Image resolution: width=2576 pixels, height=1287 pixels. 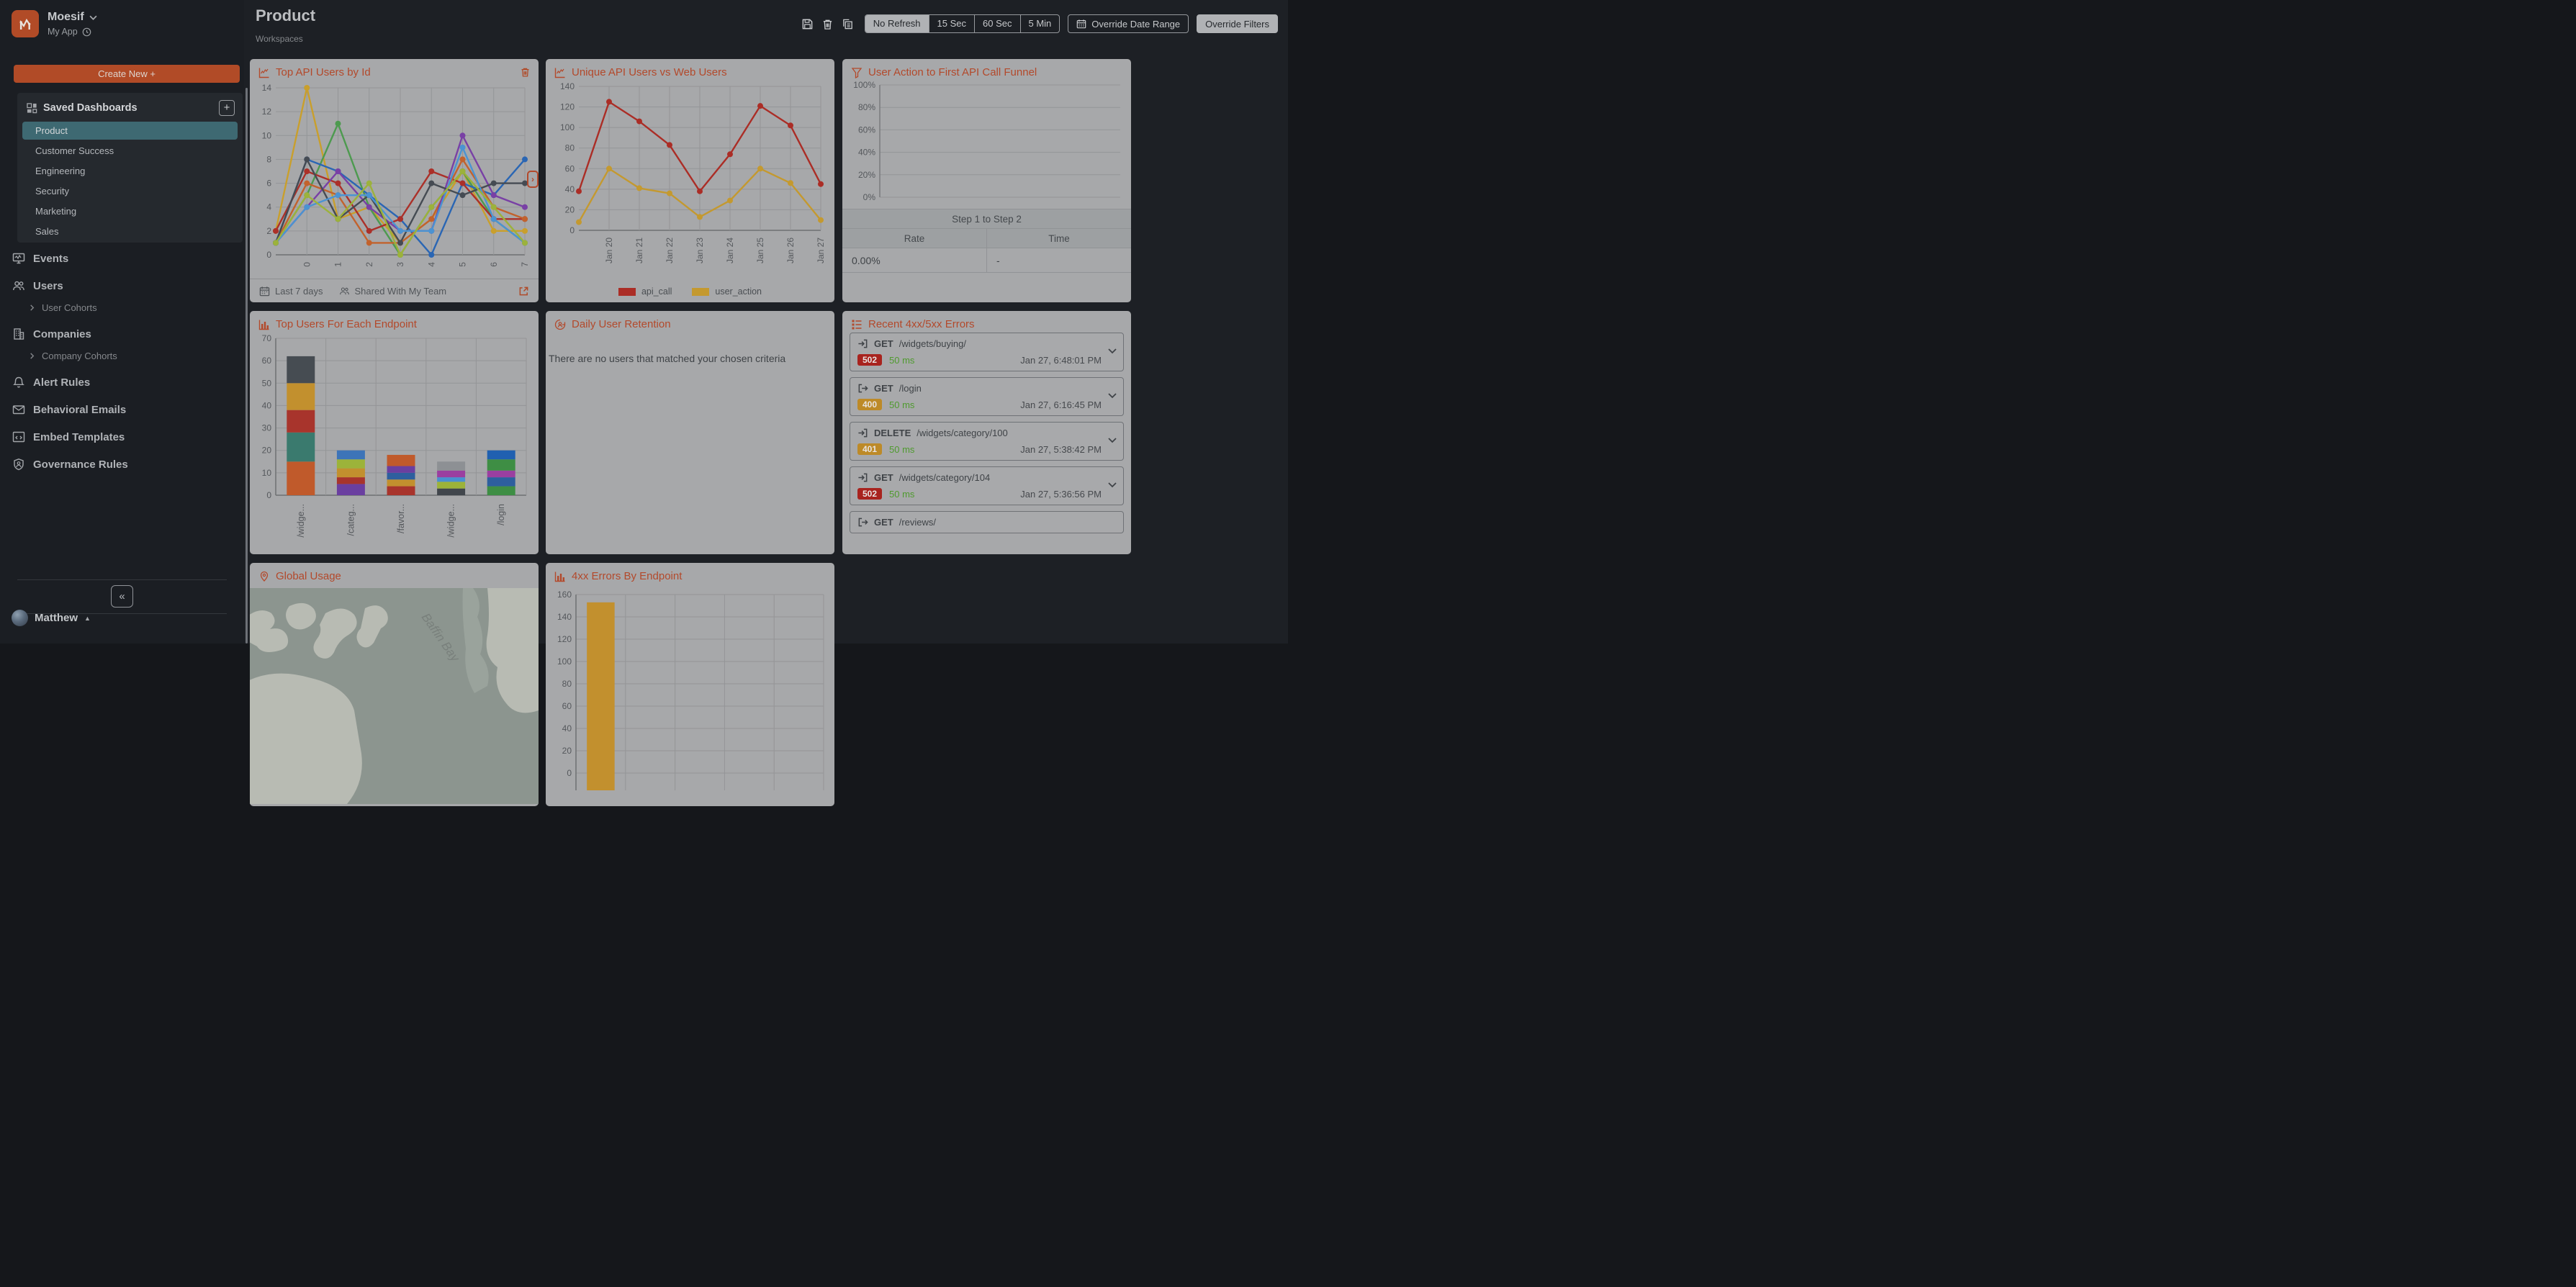 What do you see at coordinates (63, 32) in the screenshot?
I see `app-name: My App` at bounding box center [63, 32].